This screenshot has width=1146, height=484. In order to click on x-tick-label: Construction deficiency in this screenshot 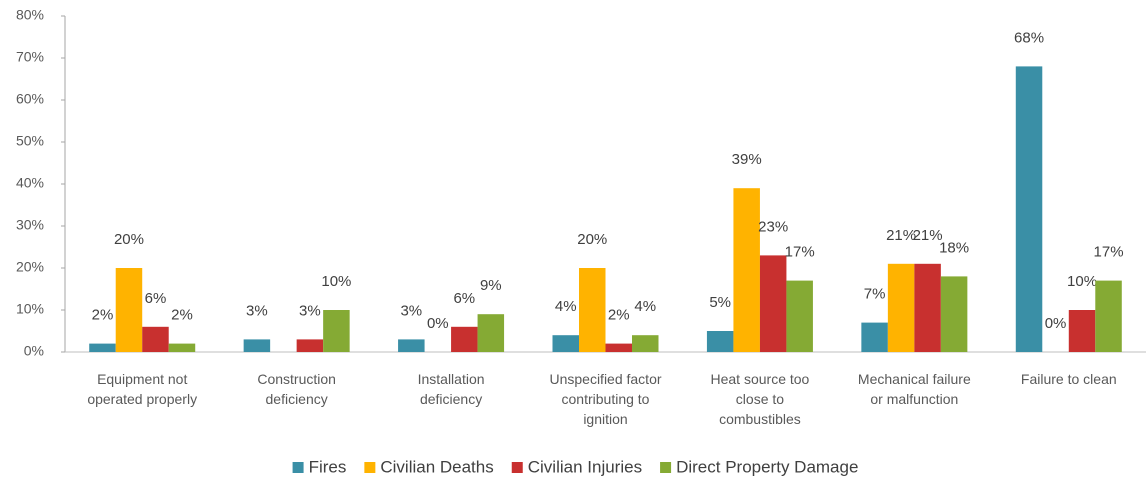, I will do `click(296, 389)`.